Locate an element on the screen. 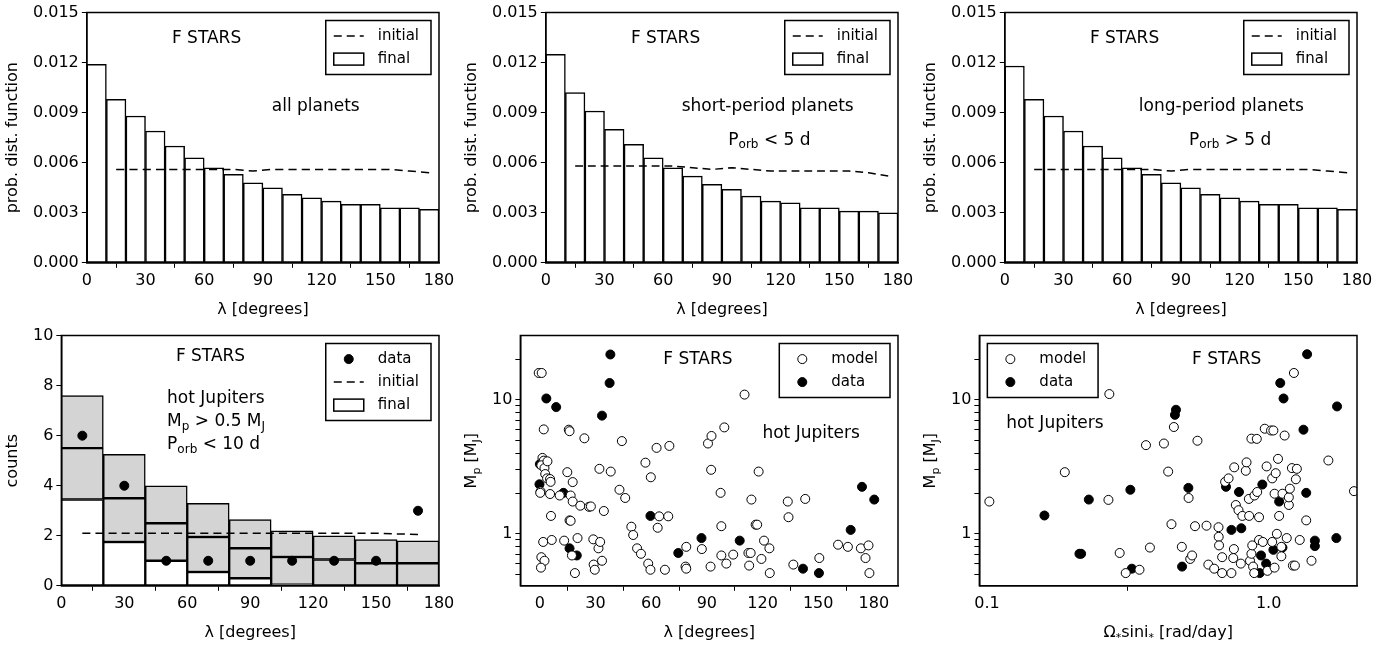 The image size is (1378, 647). annotation: all planets is located at coordinates (315, 104).